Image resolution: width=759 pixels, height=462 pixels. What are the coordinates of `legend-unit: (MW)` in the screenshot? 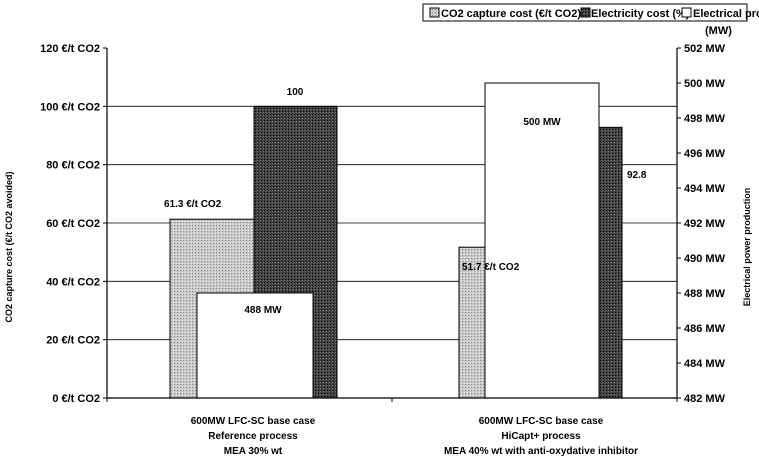 It's located at (718, 31).